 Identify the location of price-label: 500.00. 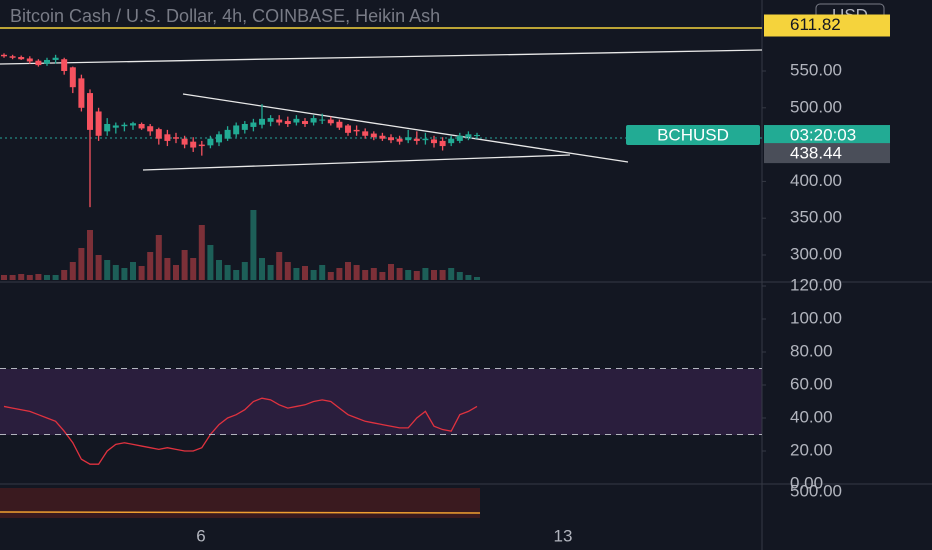
(816, 106).